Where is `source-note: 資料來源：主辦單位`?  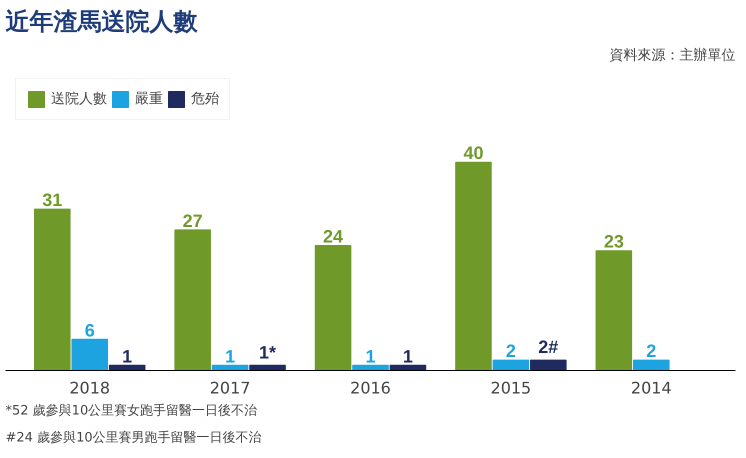
source-note: 資料來源：主辦單位 is located at coordinates (673, 56).